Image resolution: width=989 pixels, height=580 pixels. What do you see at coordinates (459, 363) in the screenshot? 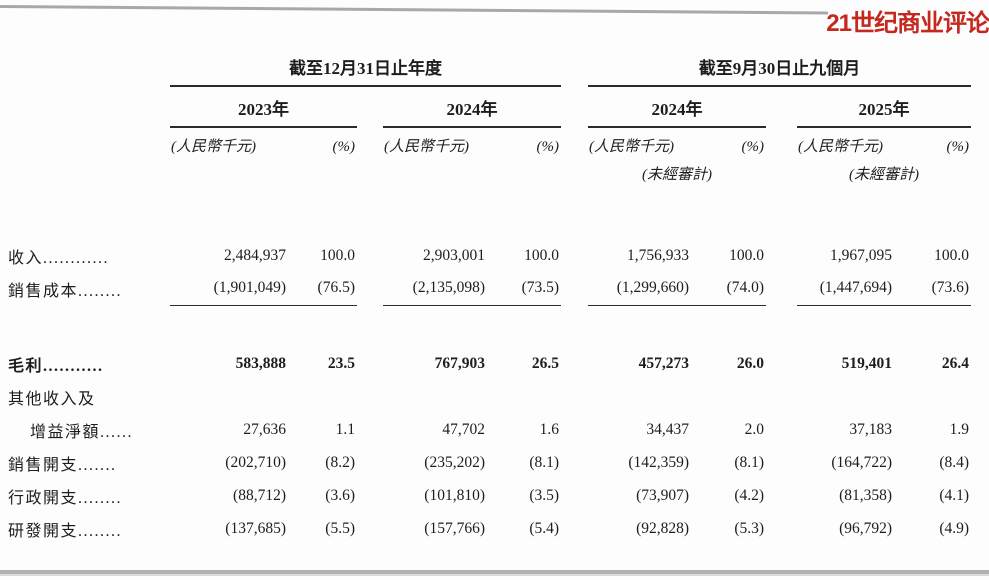
I see `value-cell: 767,903` at bounding box center [459, 363].